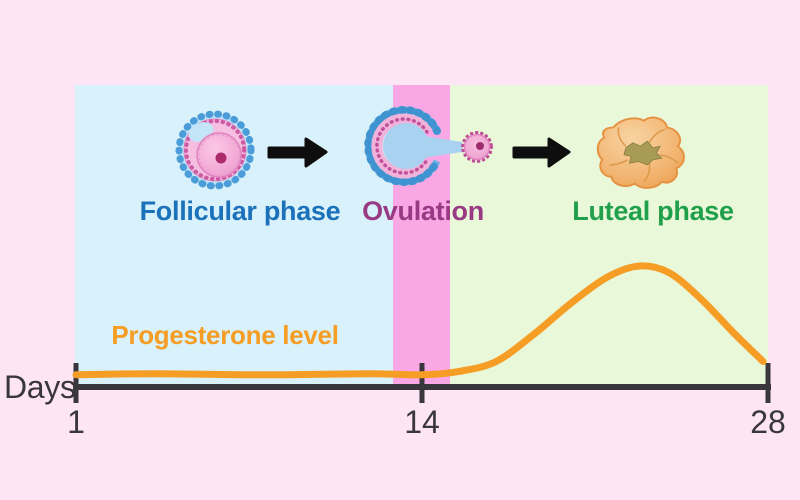  I want to click on follicle-icon, so click(215, 150).